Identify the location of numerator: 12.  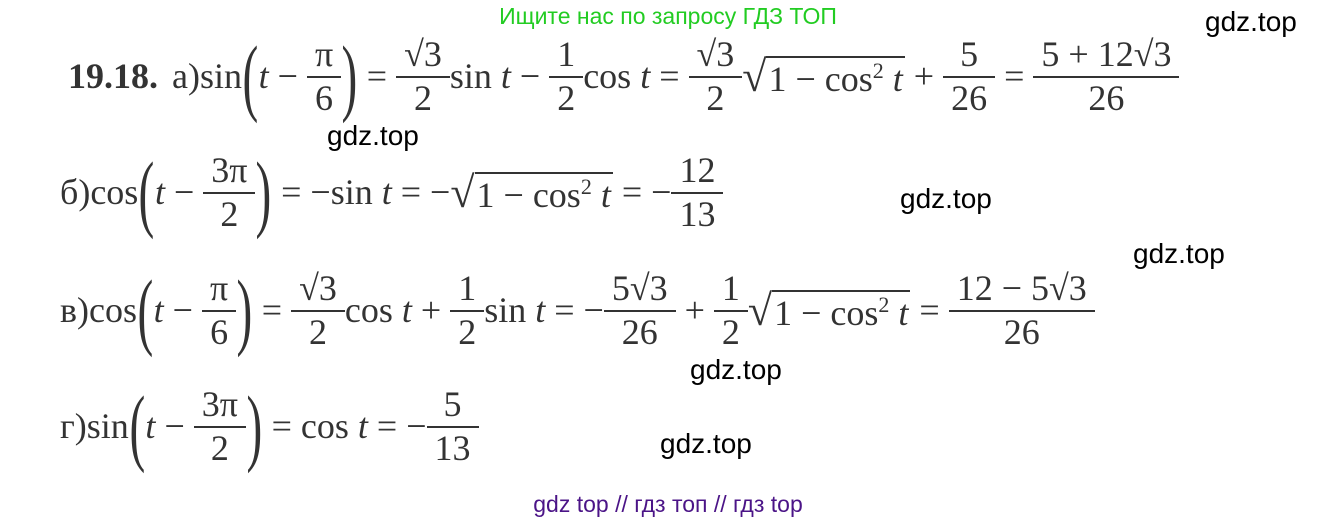
(697, 170).